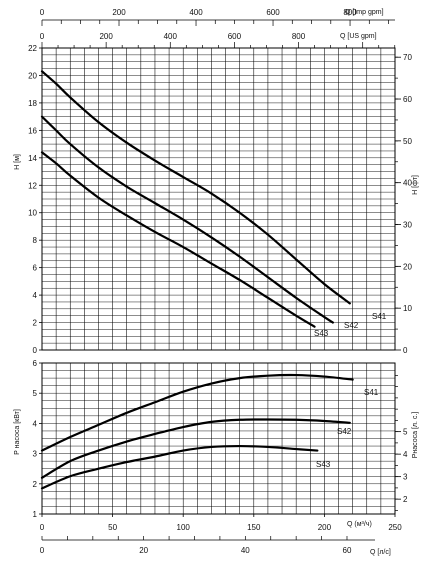  I want to click on head-y-tick: 18, so click(32, 103).